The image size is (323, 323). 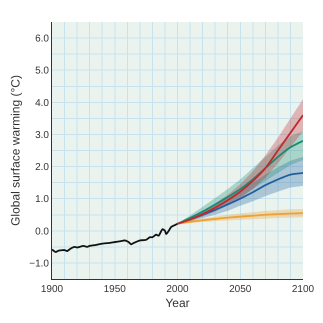 What do you see at coordinates (115, 289) in the screenshot?
I see `x-tick-label: 1950` at bounding box center [115, 289].